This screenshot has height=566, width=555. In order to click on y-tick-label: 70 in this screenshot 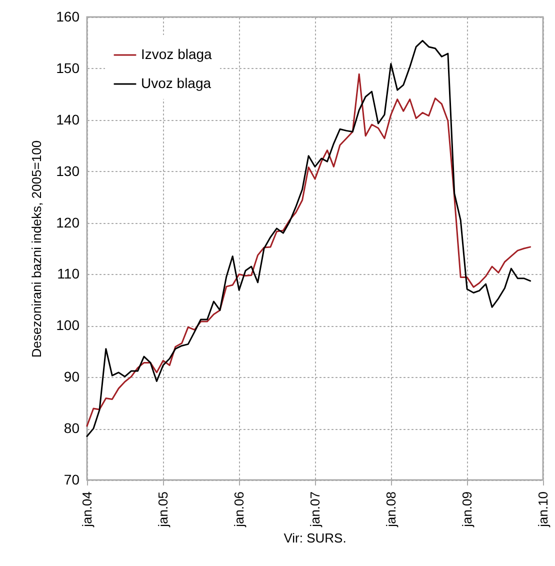, I will do `click(72, 480)`.